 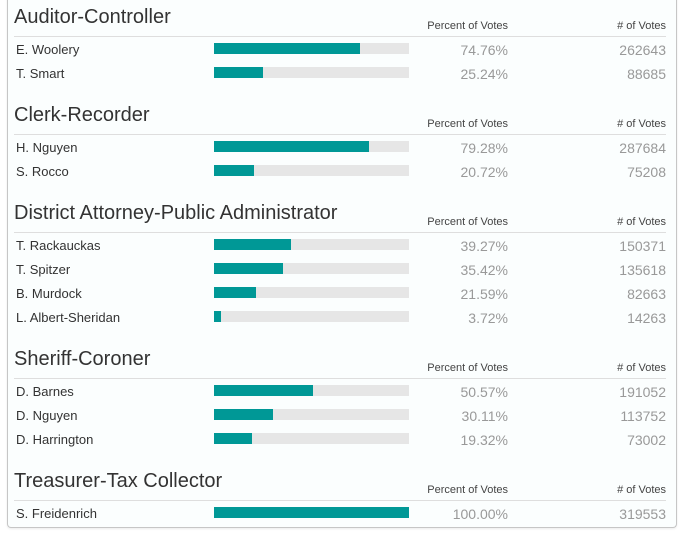 What do you see at coordinates (646, 74) in the screenshot?
I see `number-of-votes: 88685` at bounding box center [646, 74].